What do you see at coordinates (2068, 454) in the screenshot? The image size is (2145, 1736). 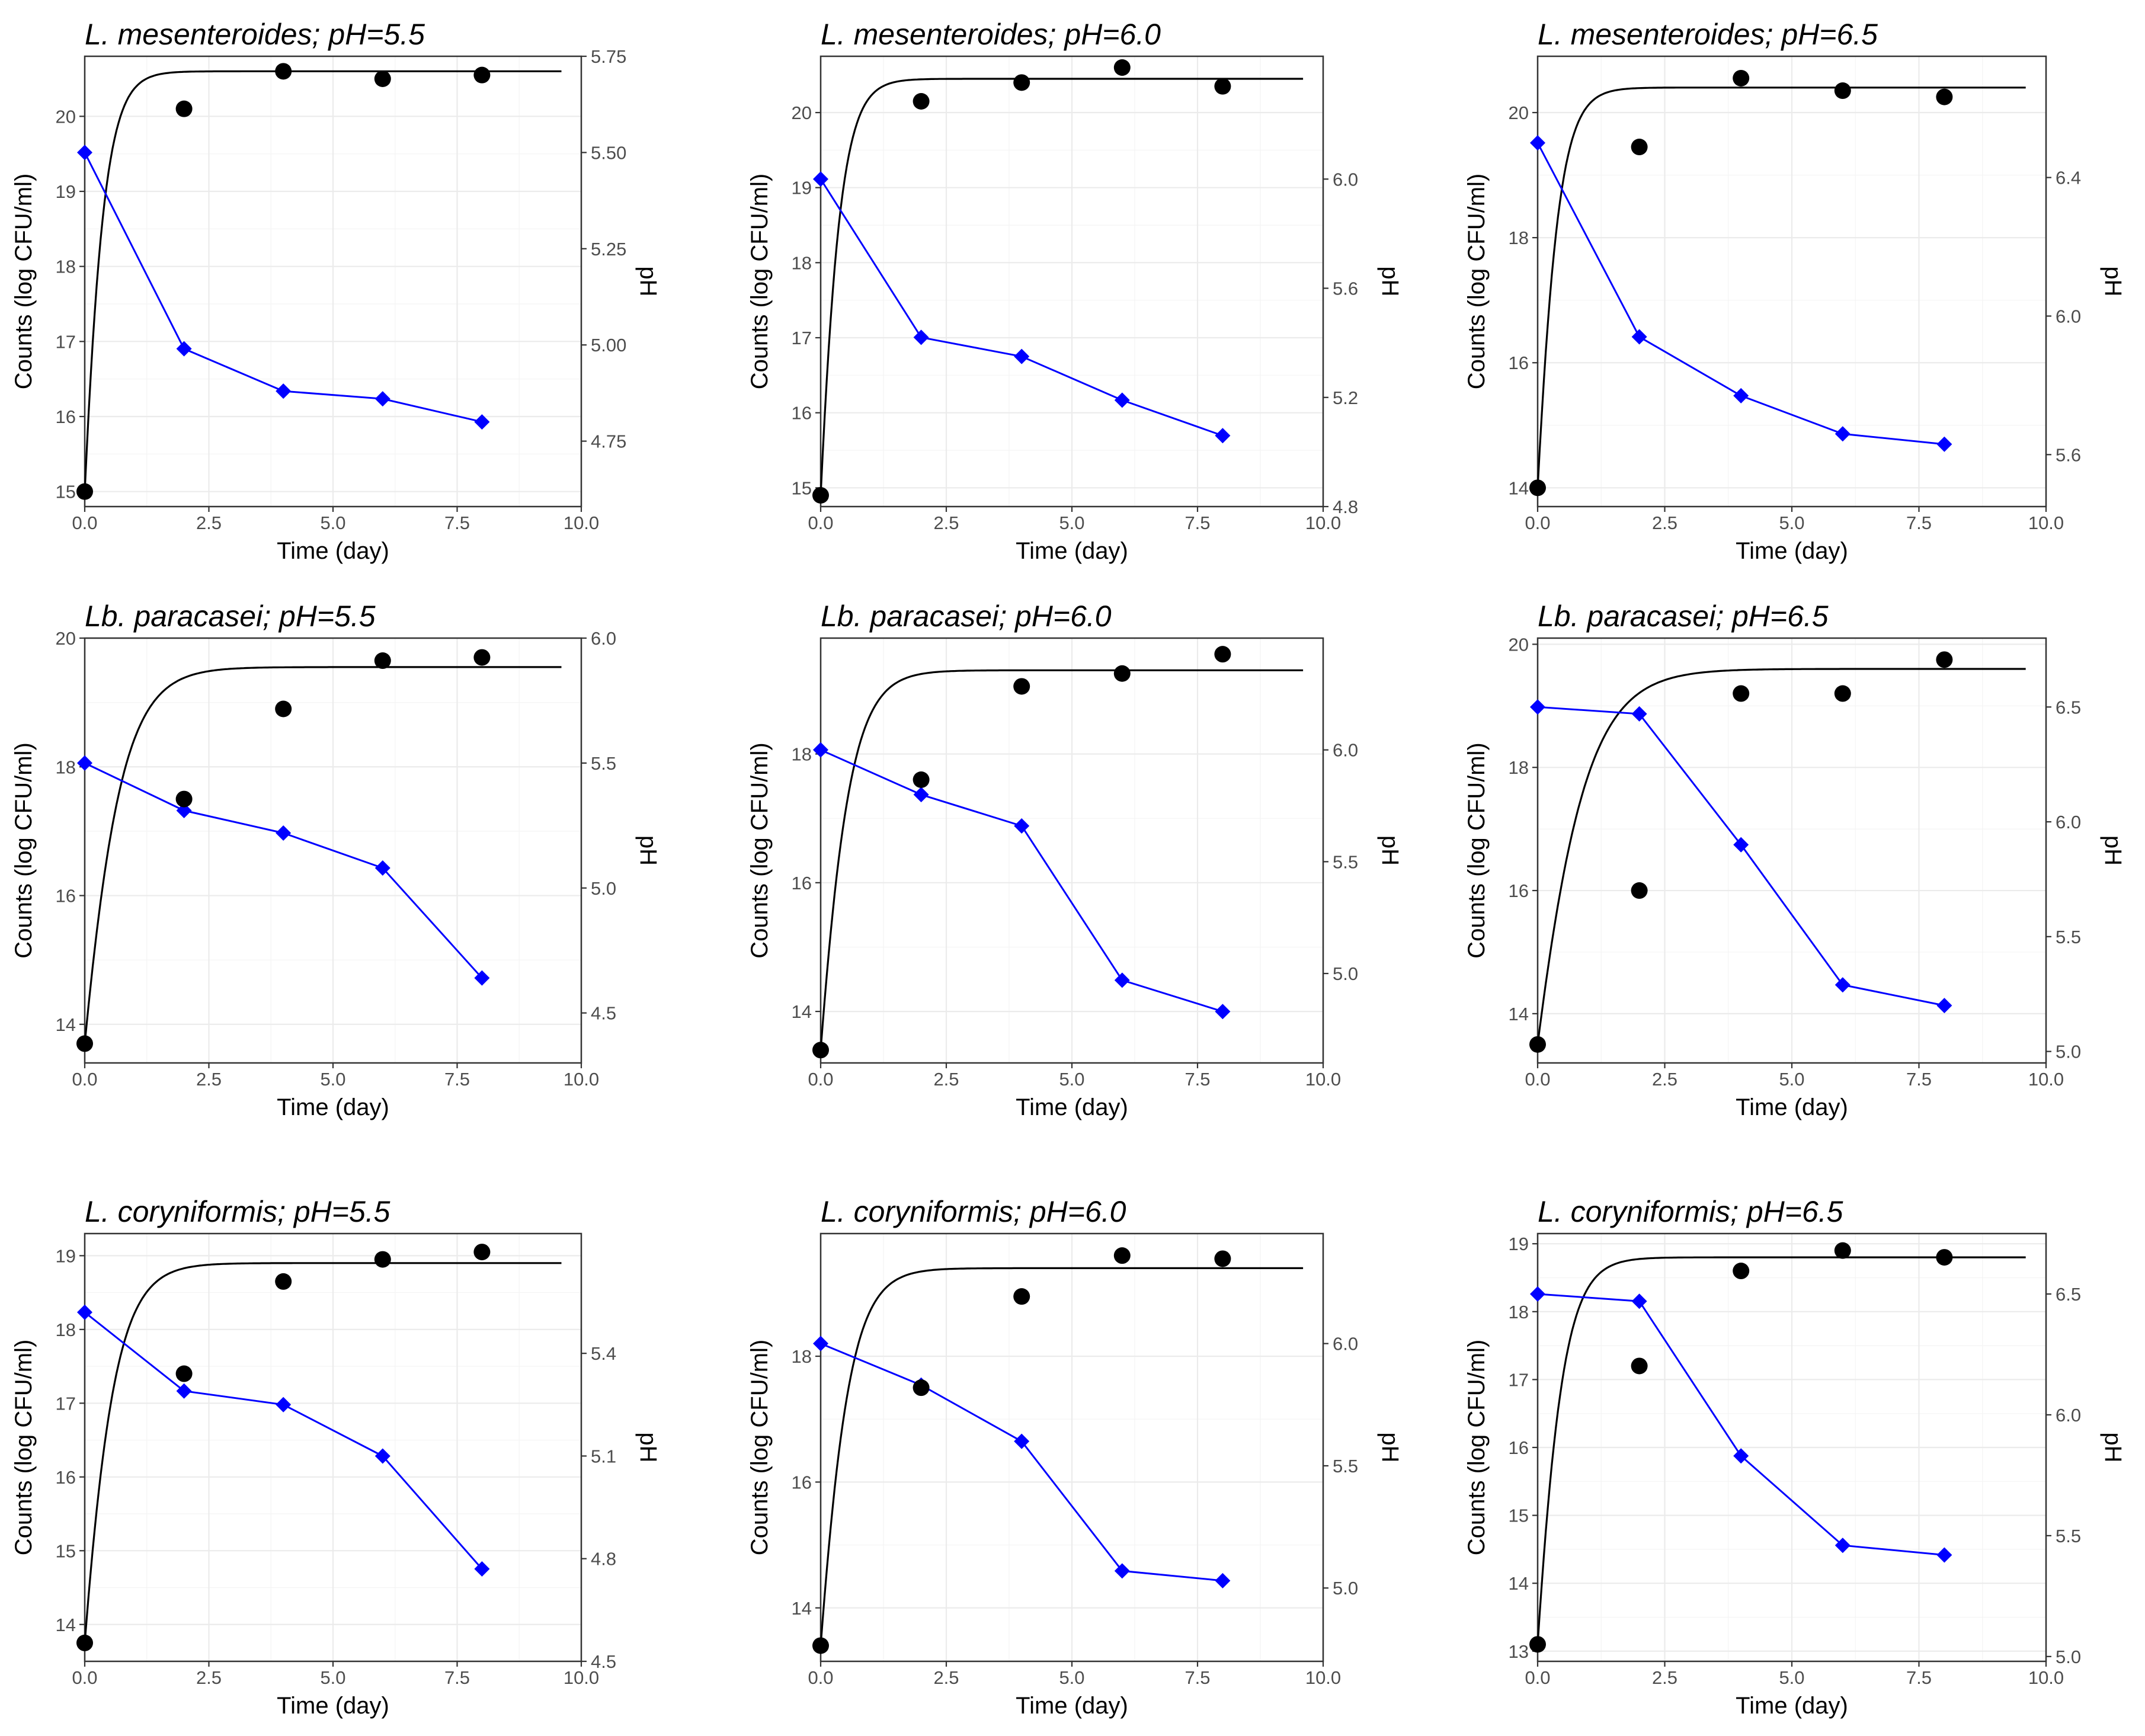 I see `y2-tick-label: 5.6` at bounding box center [2068, 454].